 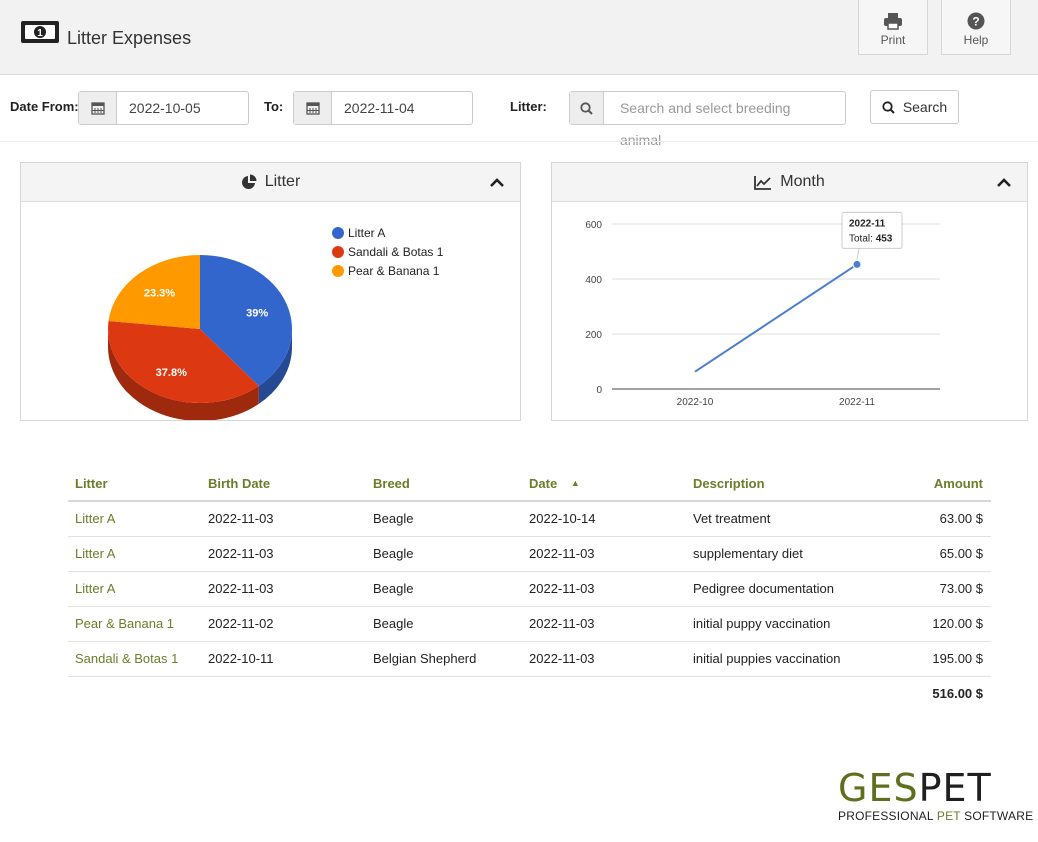 What do you see at coordinates (366, 233) in the screenshot?
I see `legend-label: Litter A` at bounding box center [366, 233].